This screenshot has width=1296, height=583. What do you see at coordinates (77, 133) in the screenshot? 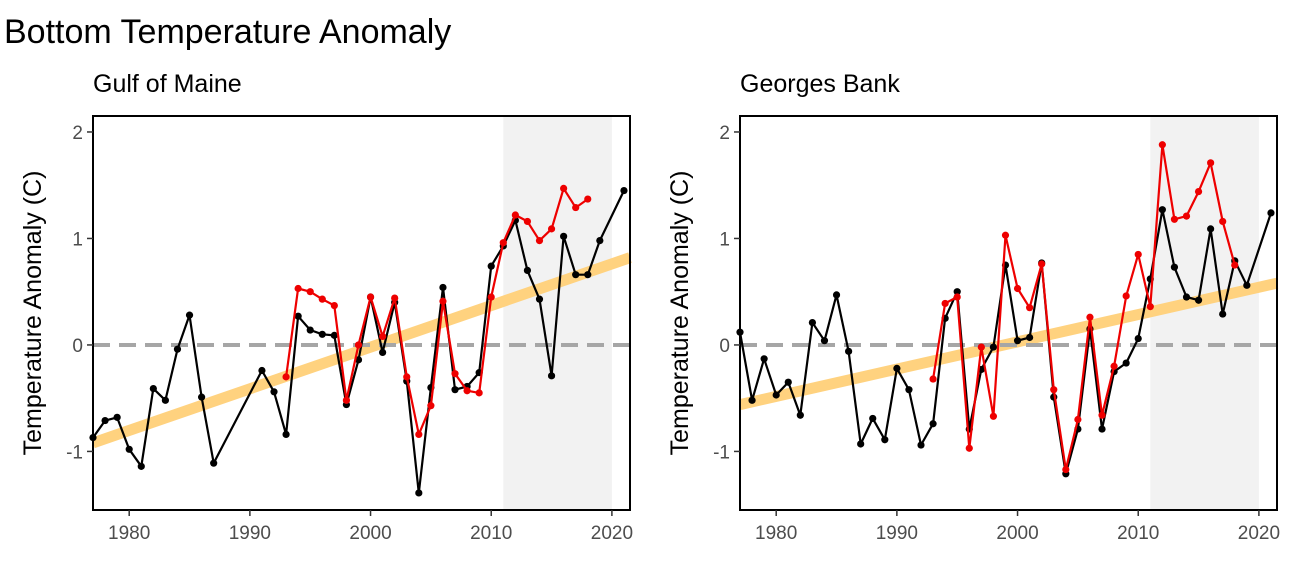
I see `y-tick-label: 2` at bounding box center [77, 133].